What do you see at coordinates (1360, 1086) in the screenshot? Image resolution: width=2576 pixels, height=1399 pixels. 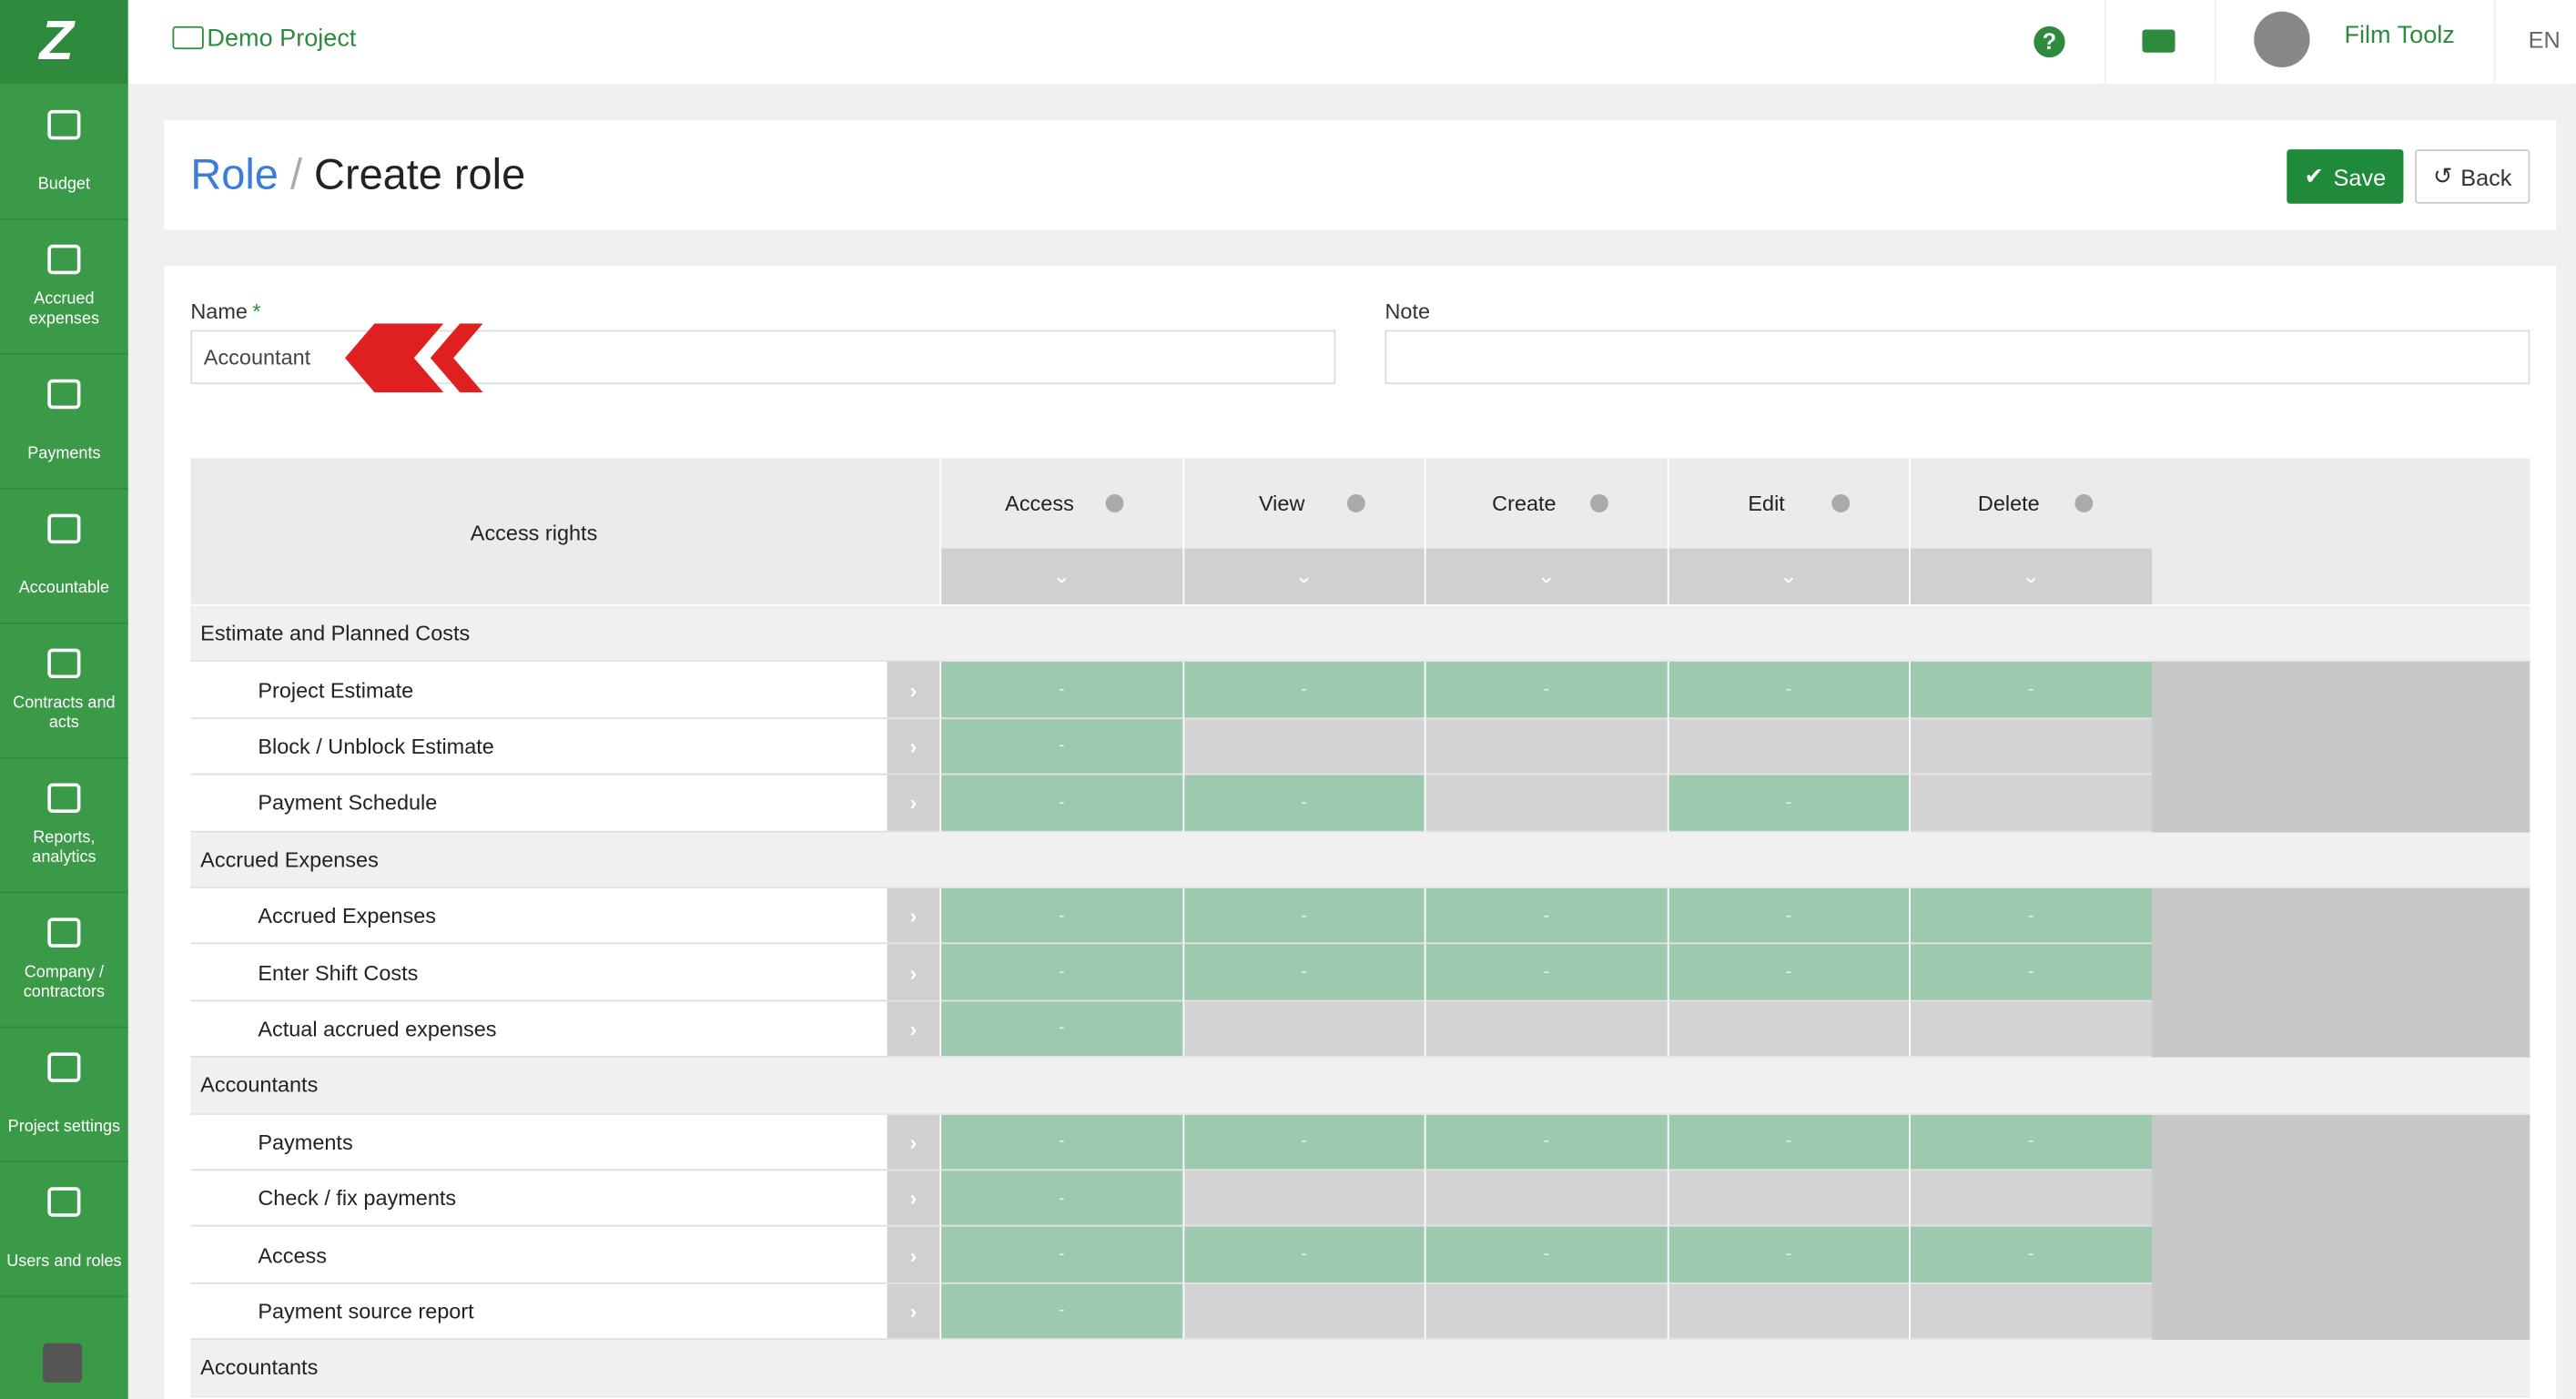 I see `section-header: Accountants` at bounding box center [1360, 1086].